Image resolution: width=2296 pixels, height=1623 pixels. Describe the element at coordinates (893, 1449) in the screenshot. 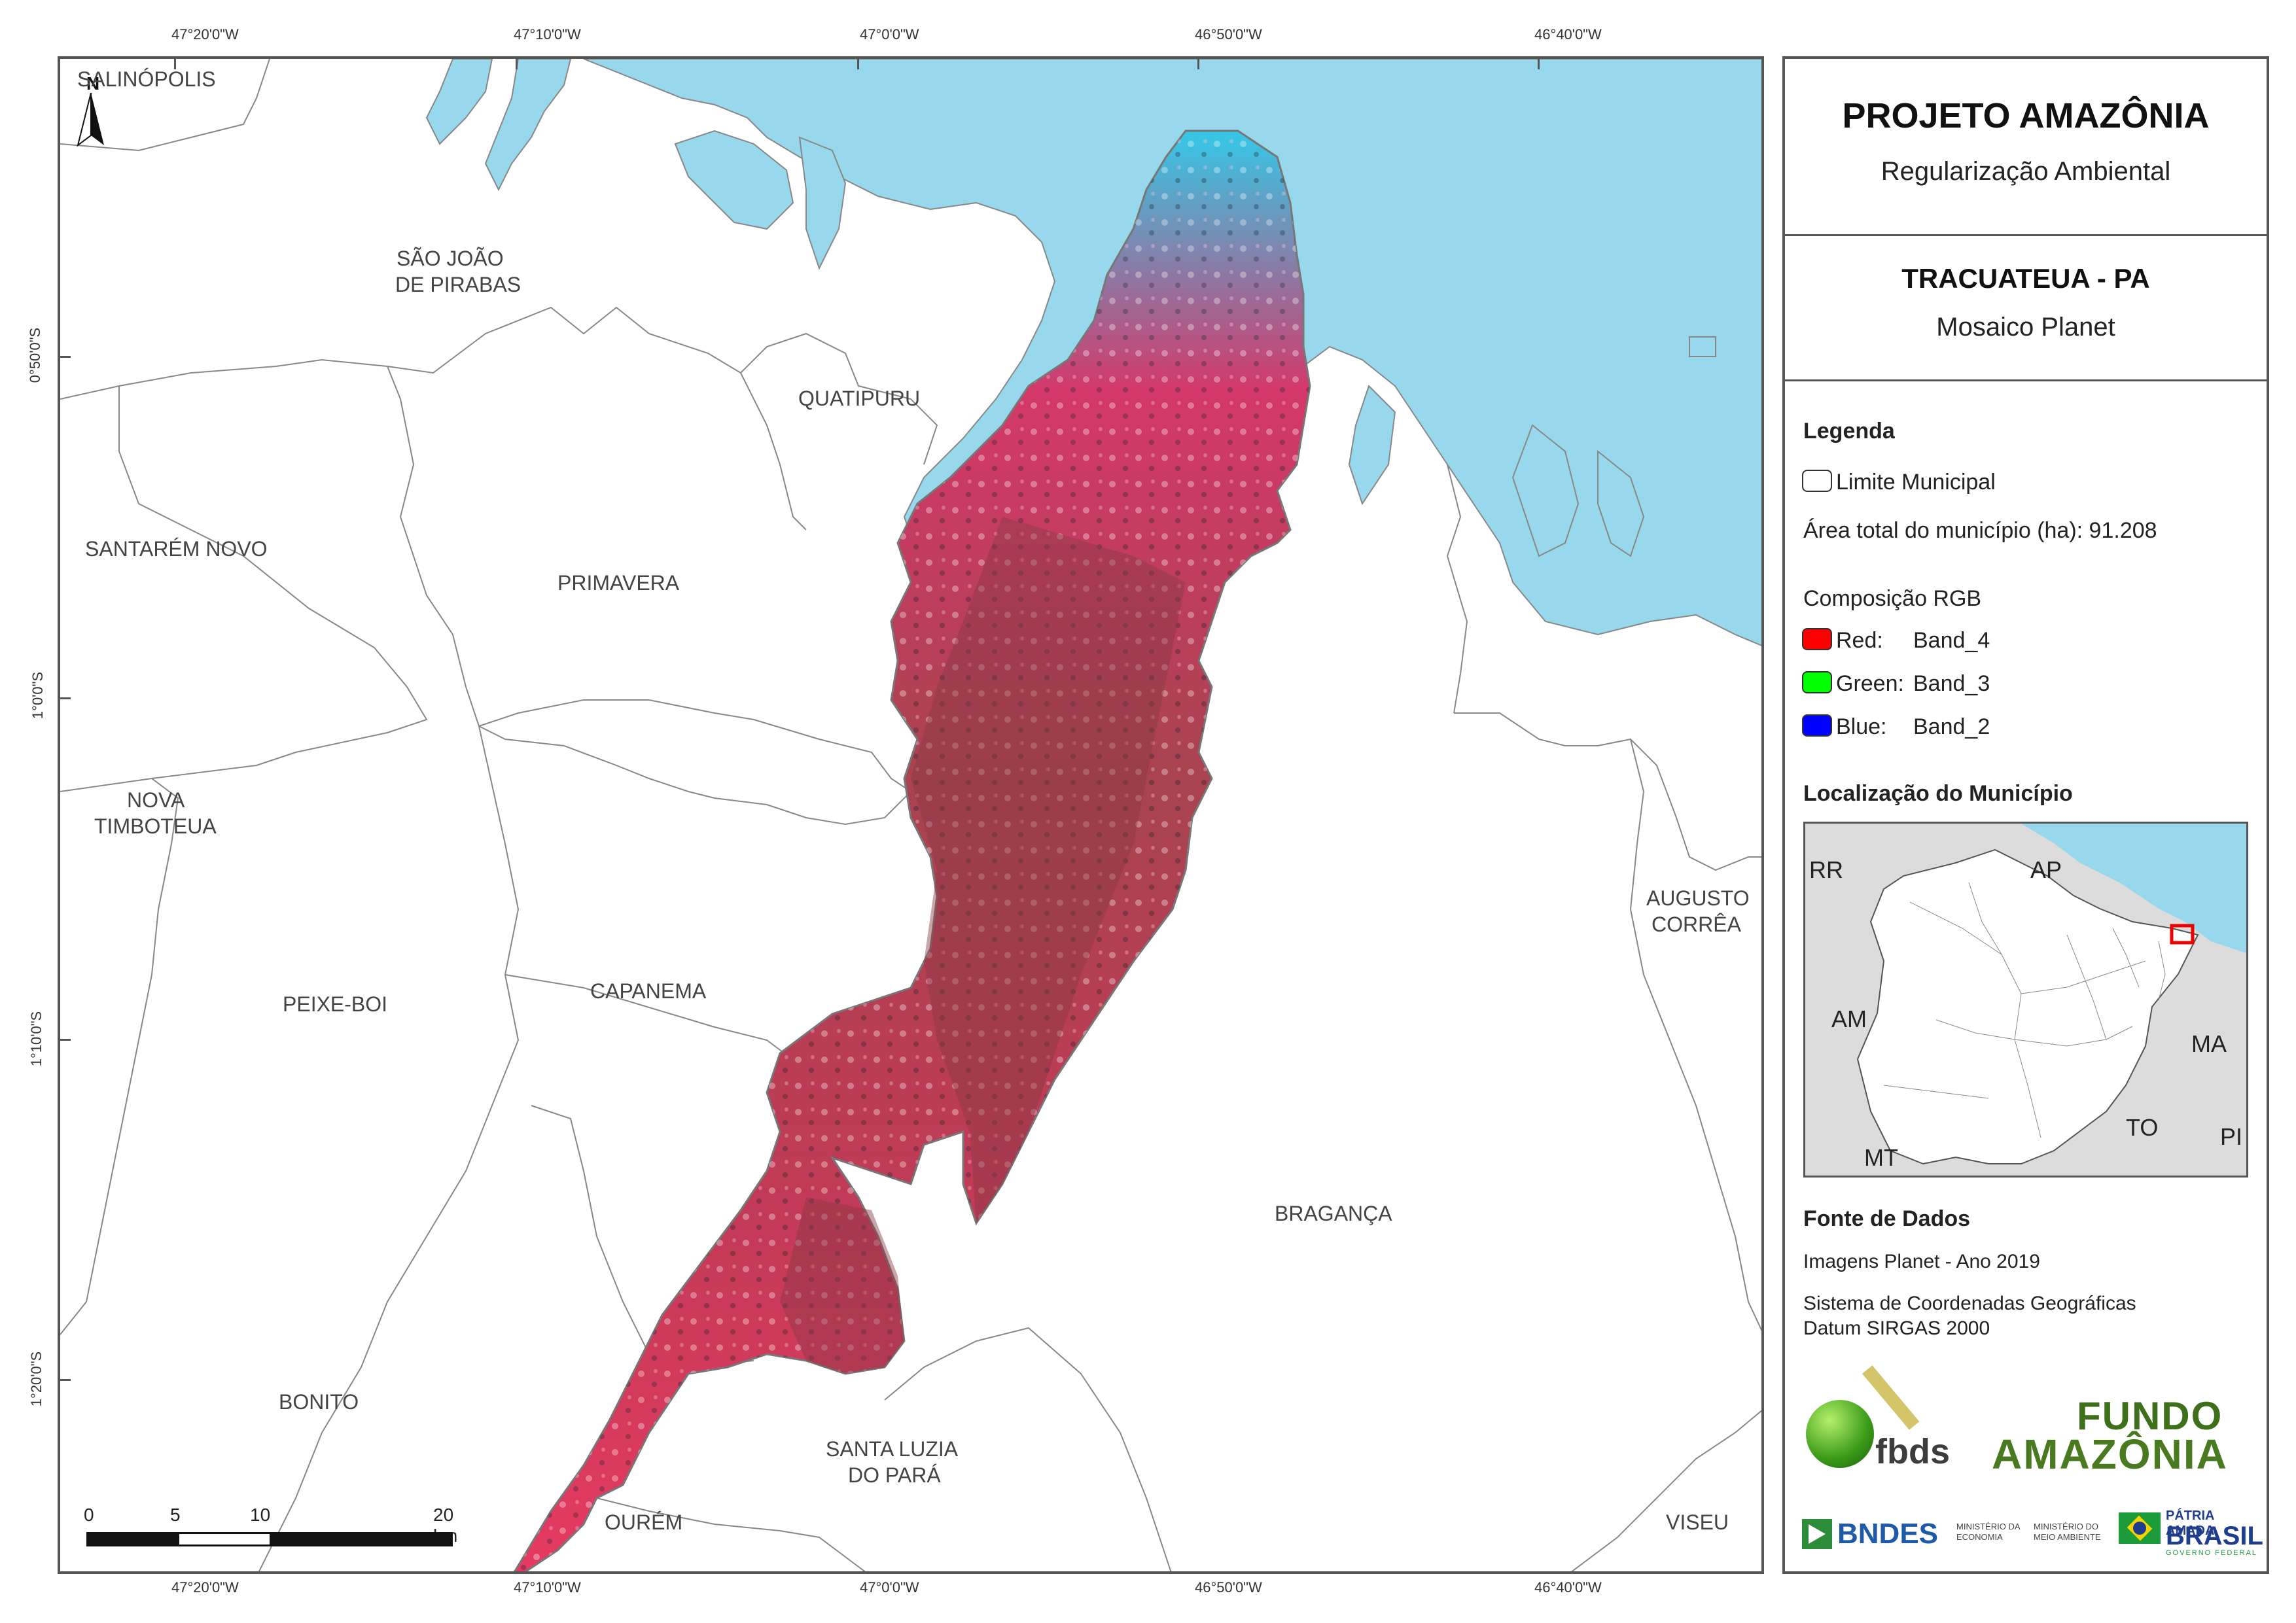

I see `muni-santa-luzia-1: SANTA LUZIA` at that location.